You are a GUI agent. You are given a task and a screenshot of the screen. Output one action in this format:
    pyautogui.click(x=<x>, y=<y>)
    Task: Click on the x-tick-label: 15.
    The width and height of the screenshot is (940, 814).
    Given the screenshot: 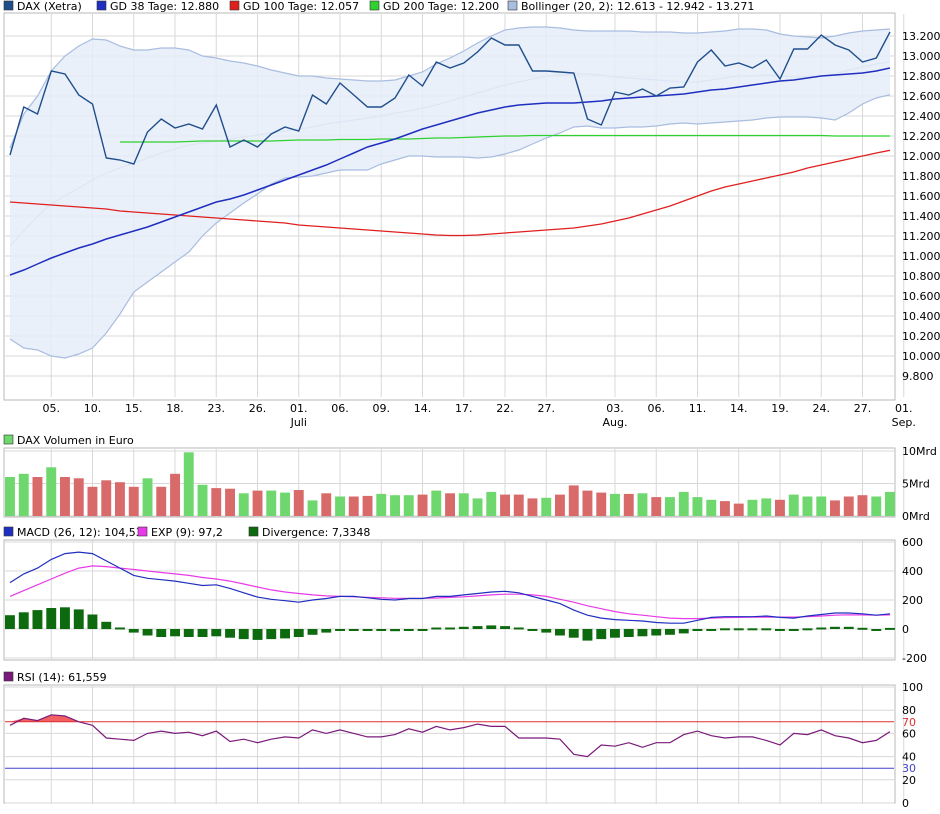 What is the action you would take?
    pyautogui.click(x=134, y=408)
    